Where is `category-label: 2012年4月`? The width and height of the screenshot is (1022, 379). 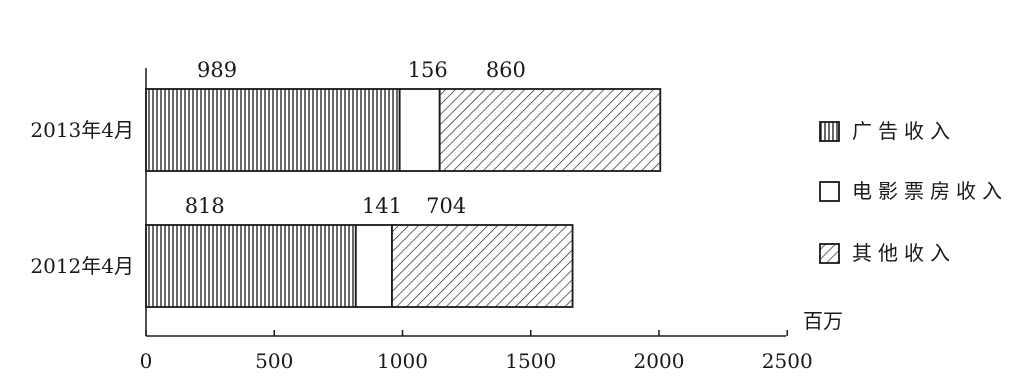
category-label: 2012年4月 is located at coordinates (82, 266).